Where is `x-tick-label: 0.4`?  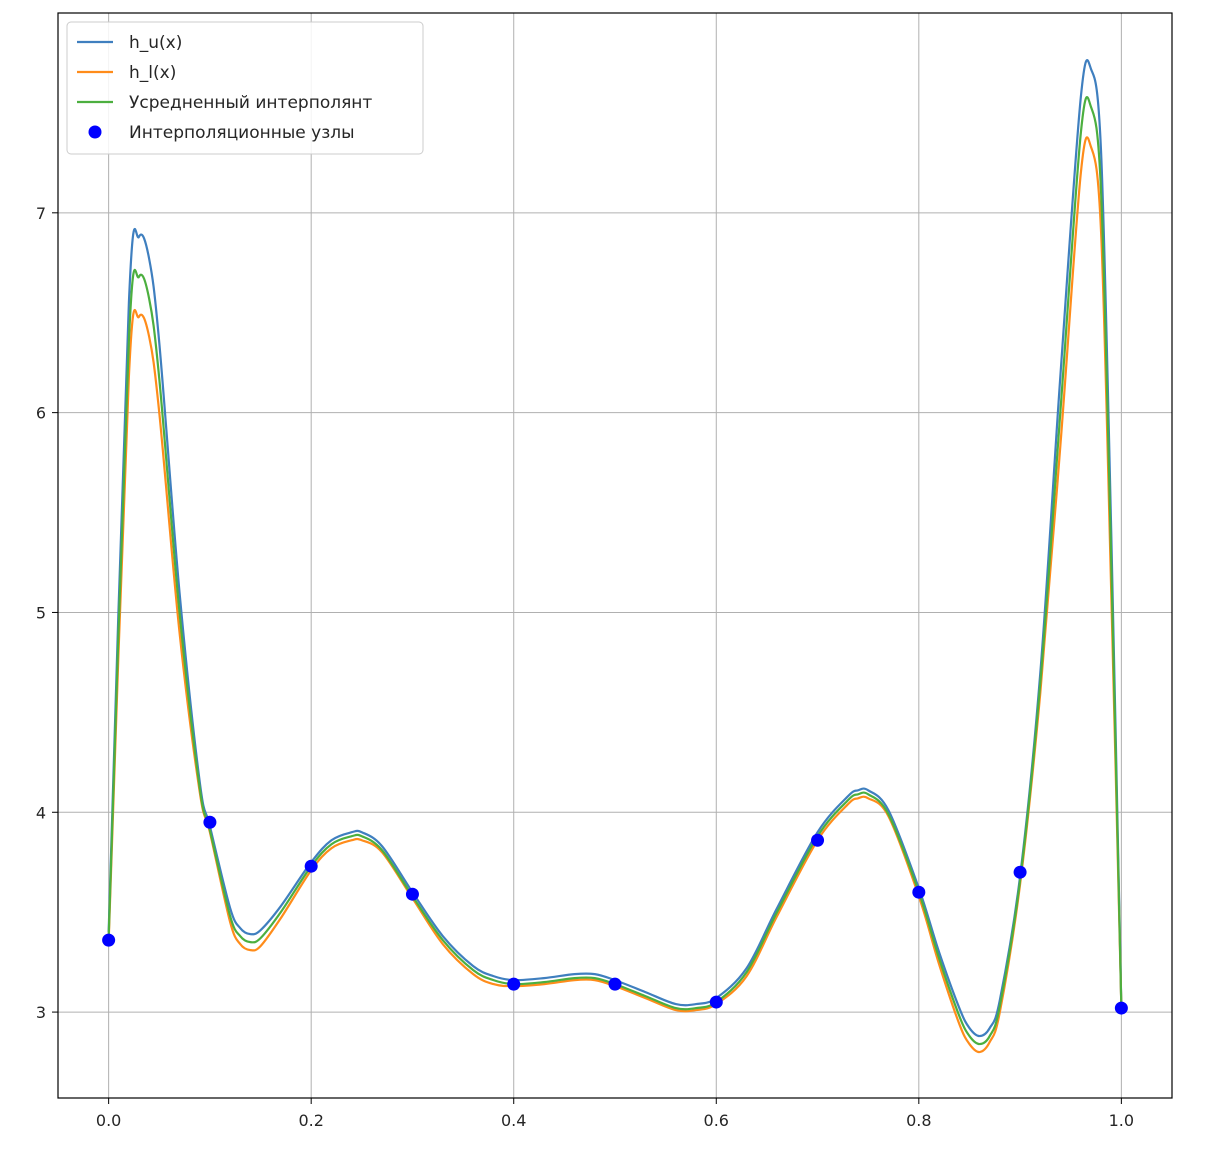 x-tick-label: 0.4 is located at coordinates (513, 1120).